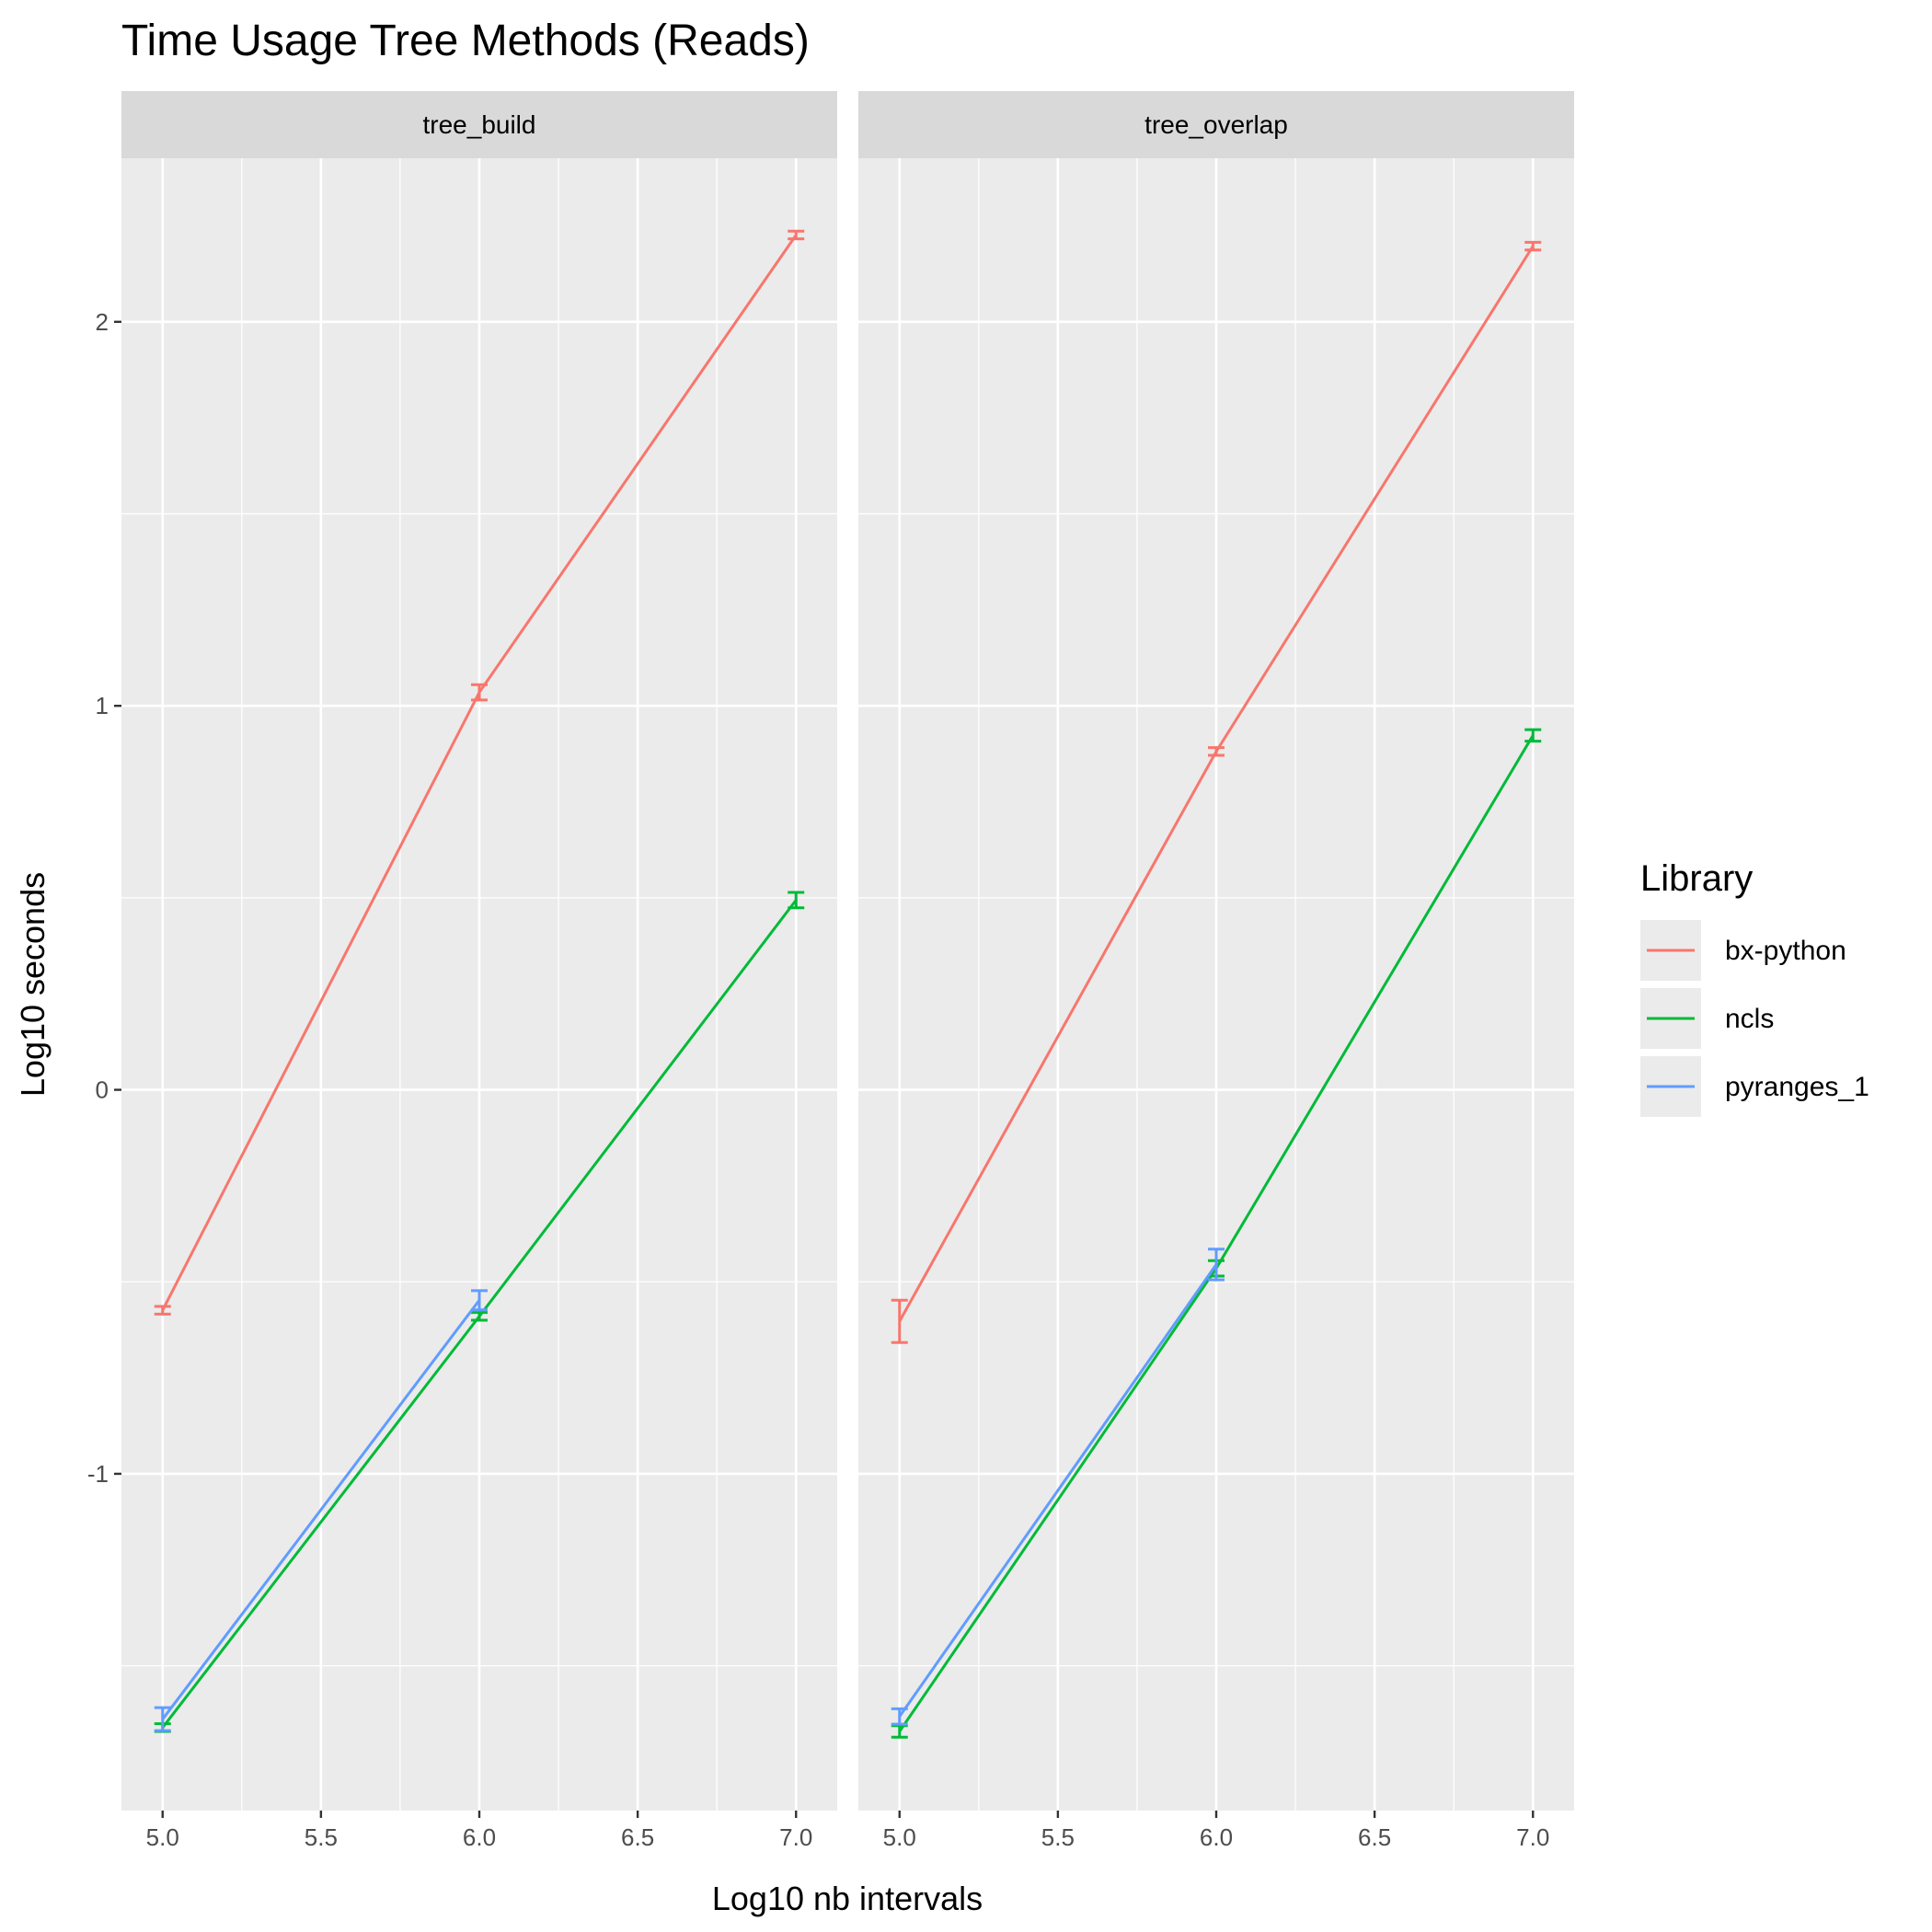 This screenshot has height=1932, width=1932. What do you see at coordinates (847, 1898) in the screenshot?
I see `x-axis-title: Log10 nb intervals` at bounding box center [847, 1898].